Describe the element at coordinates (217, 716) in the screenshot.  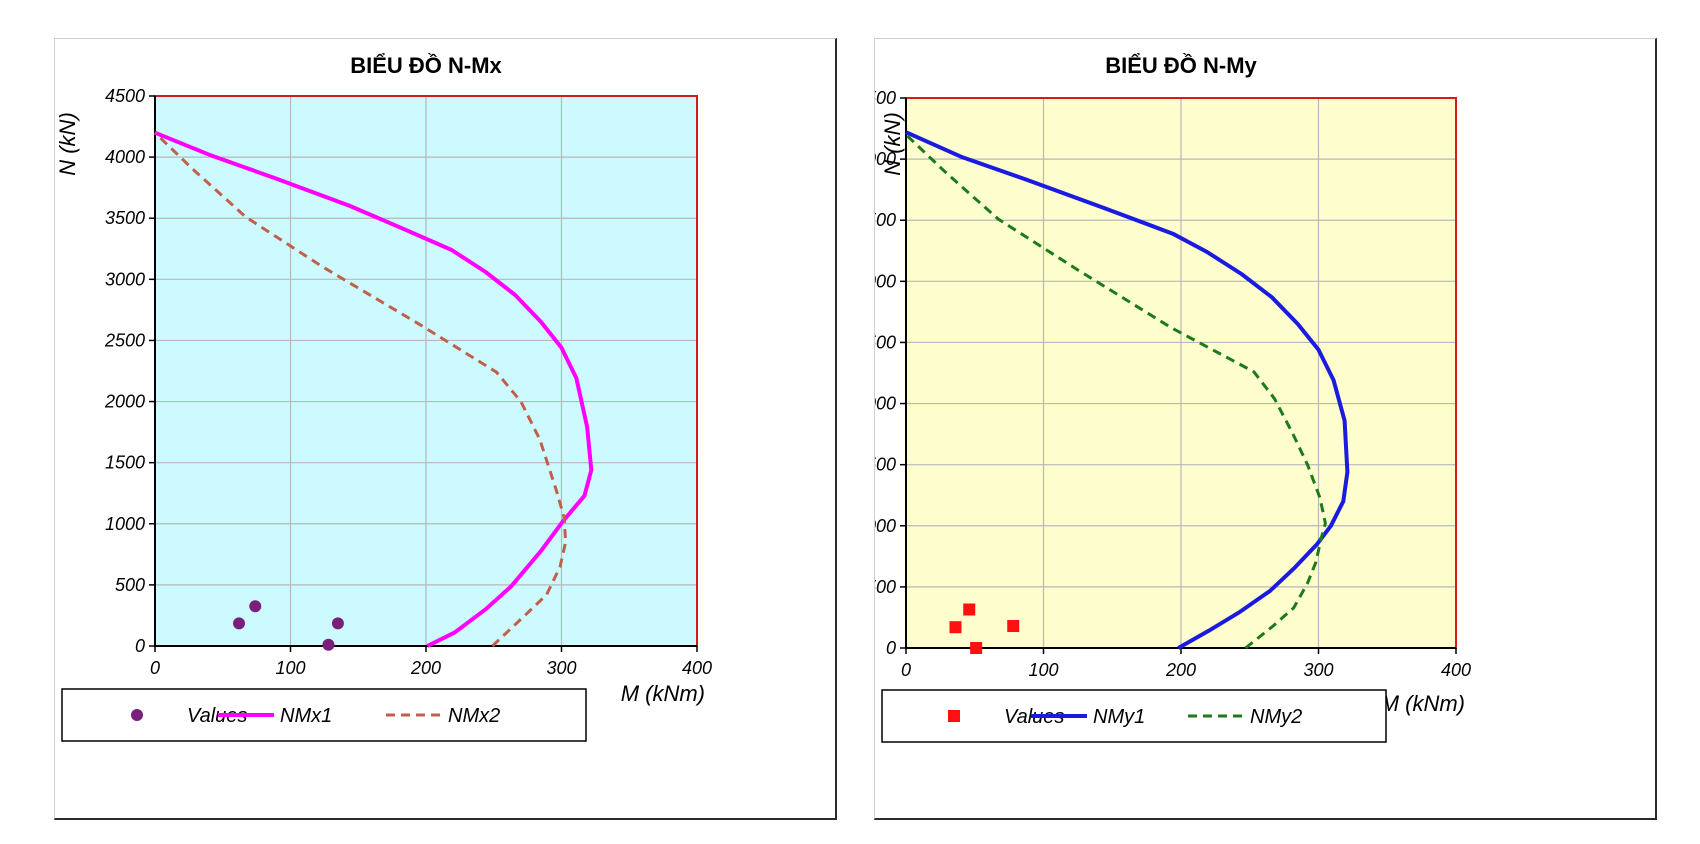
I see `legend-label-values: Values` at that location.